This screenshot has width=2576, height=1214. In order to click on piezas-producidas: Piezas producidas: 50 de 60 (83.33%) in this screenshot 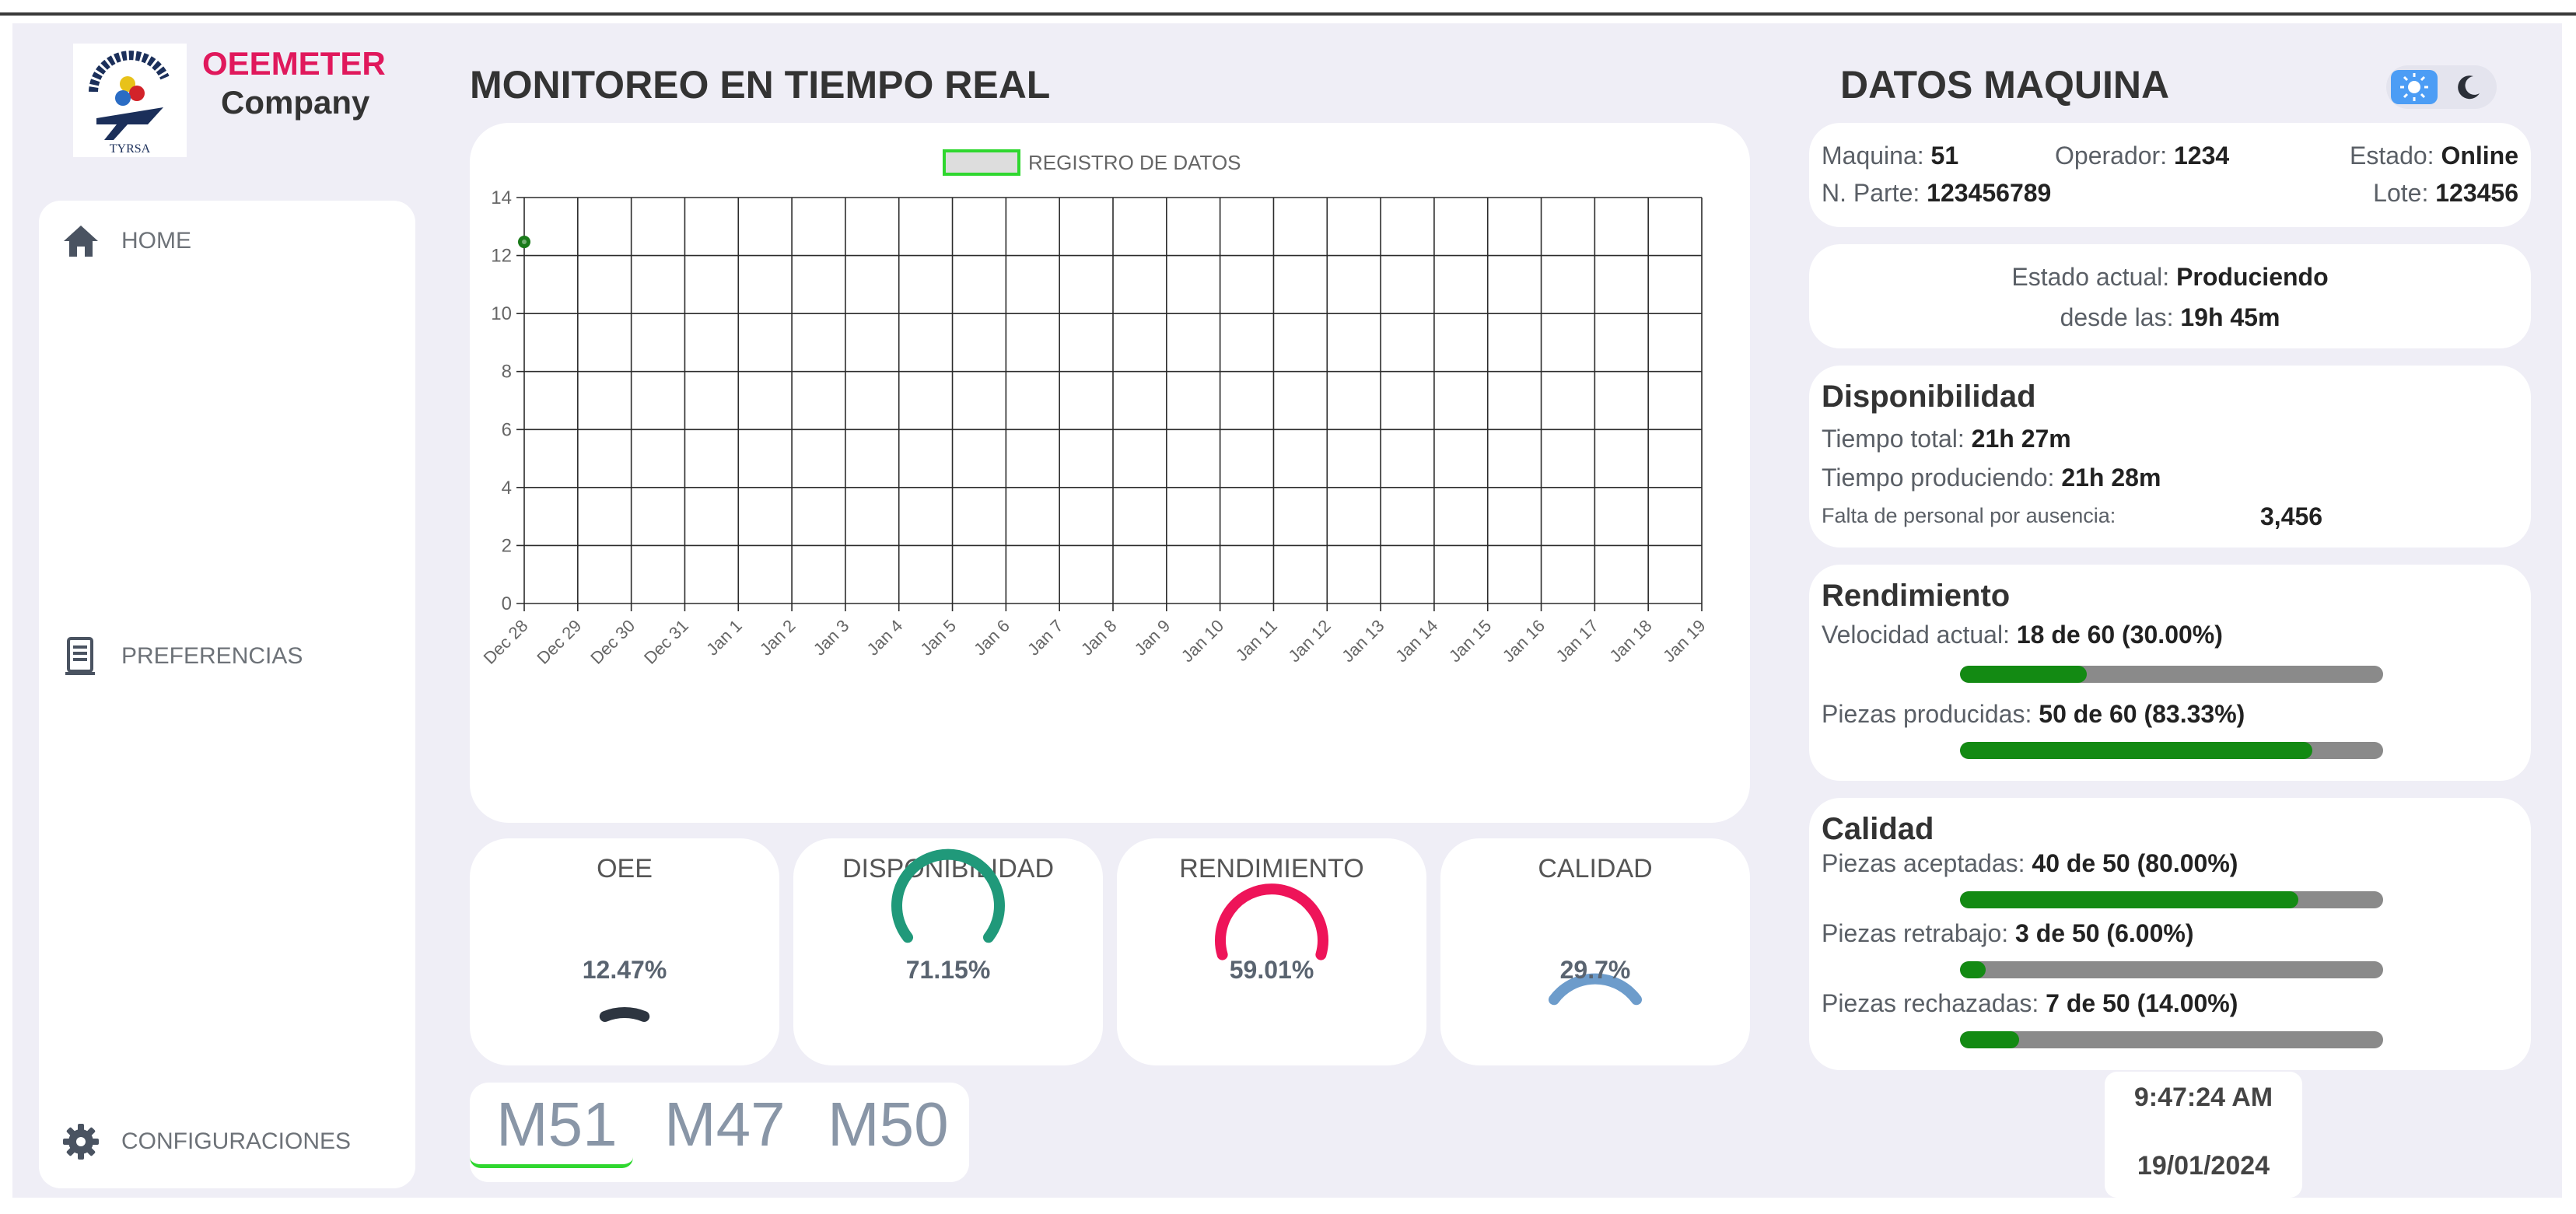, I will do `click(2033, 714)`.